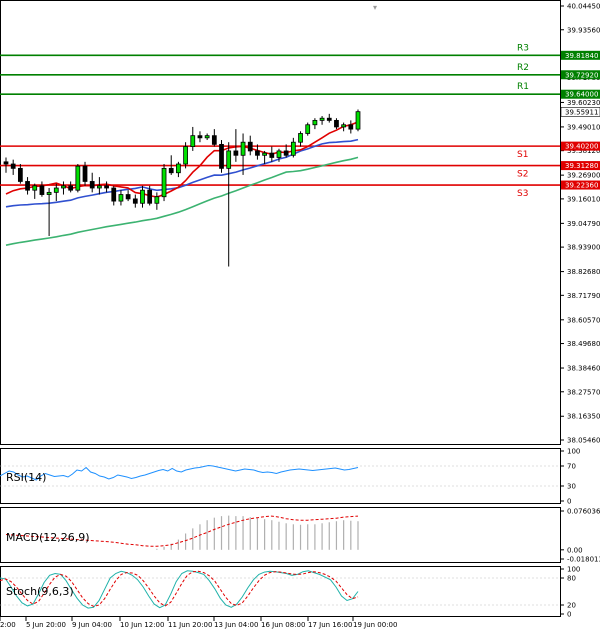 Image resolution: width=600 pixels, height=629 pixels. What do you see at coordinates (182, 173) in the screenshot?
I see `ma-mid-line` at bounding box center [182, 173].